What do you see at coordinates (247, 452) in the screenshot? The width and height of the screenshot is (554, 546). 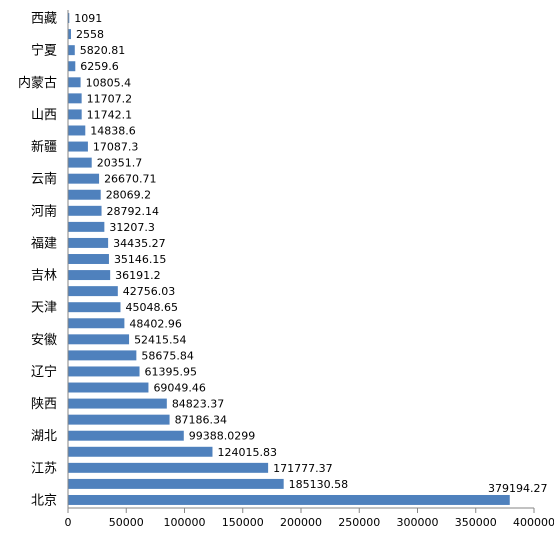 I see `bar-value-label: 124015.83` at bounding box center [247, 452].